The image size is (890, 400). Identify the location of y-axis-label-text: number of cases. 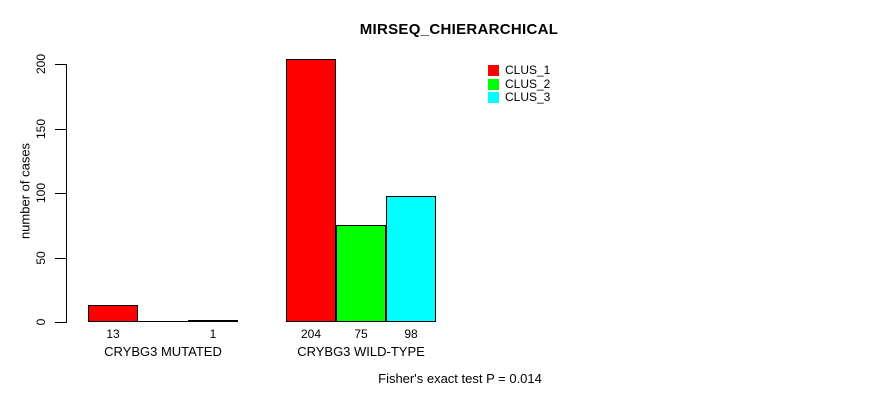
(25, 191).